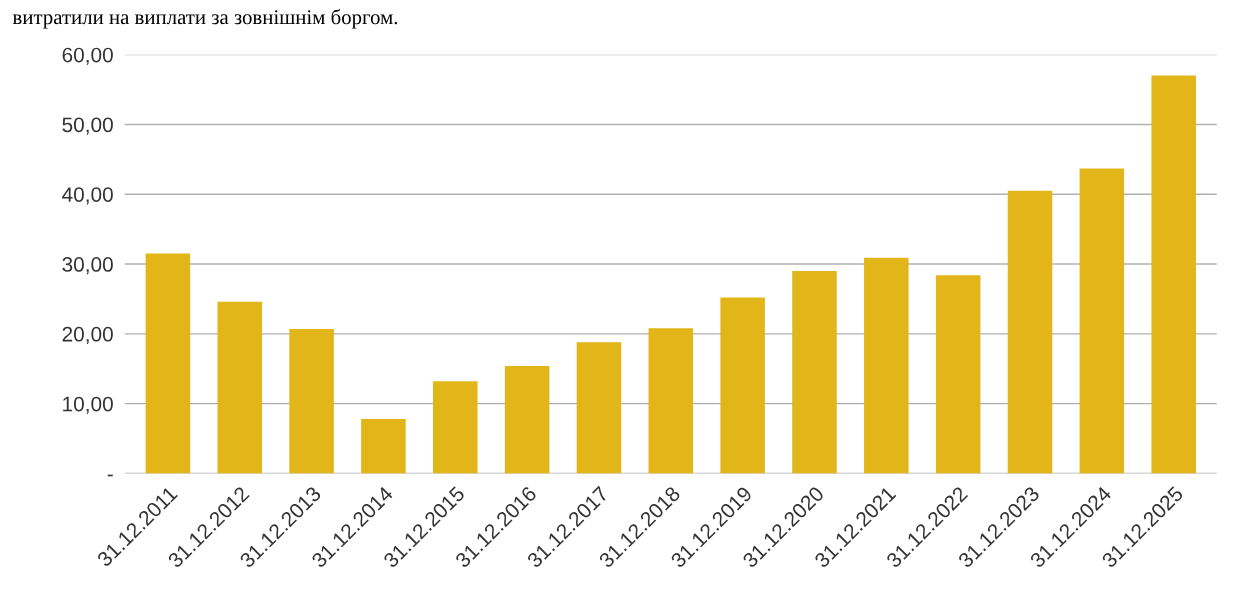 Image resolution: width=1248 pixels, height=607 pixels. Describe the element at coordinates (87, 196) in the screenshot. I see `y-tick-label: 40,00` at that location.